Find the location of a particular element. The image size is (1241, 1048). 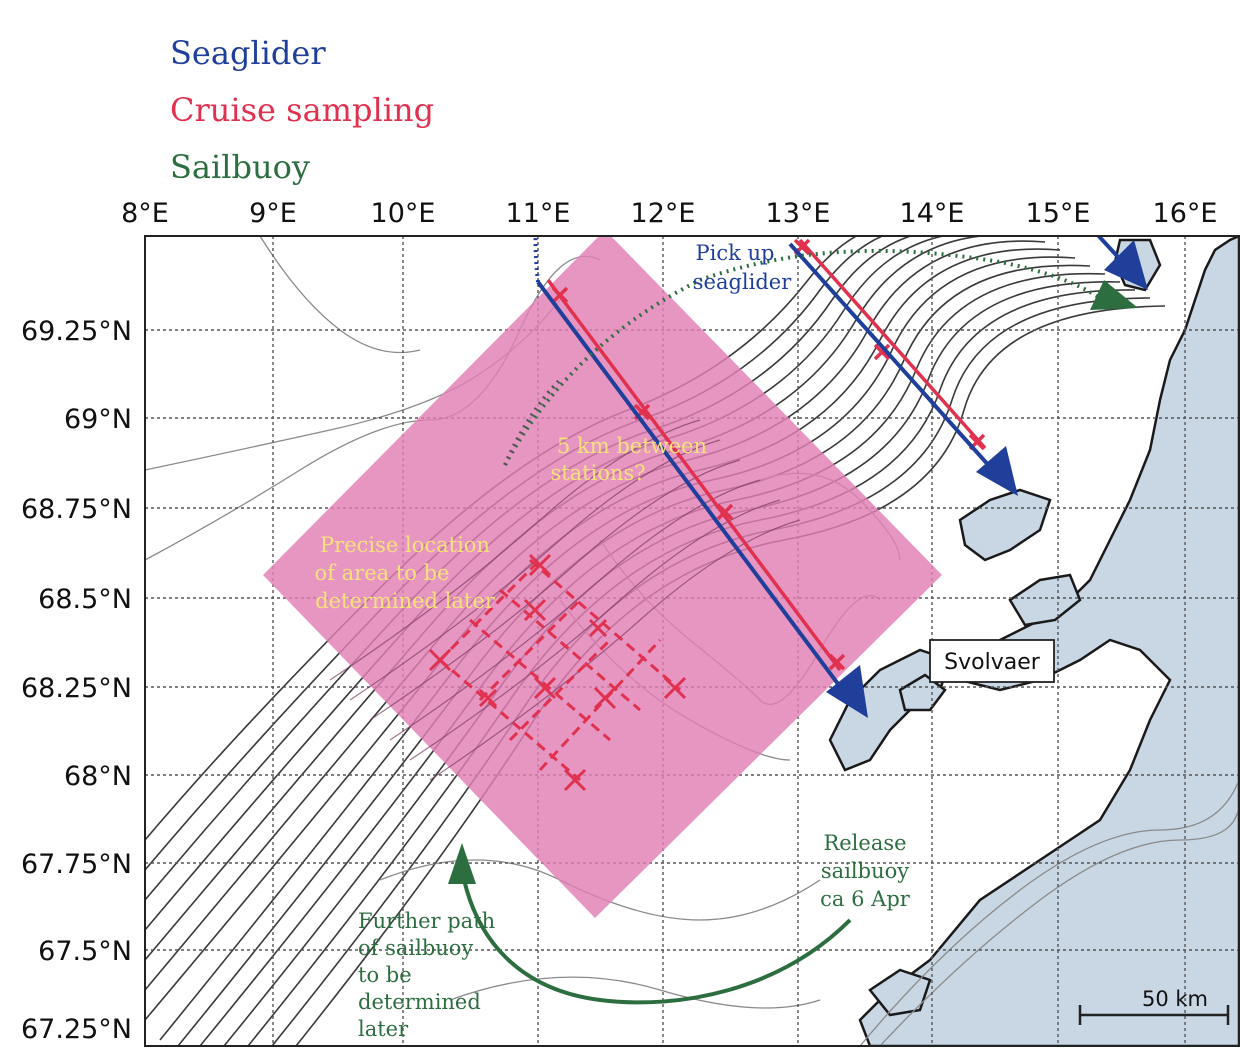

legend-cruise-sampling: Cruise sampling is located at coordinates (302, 110).